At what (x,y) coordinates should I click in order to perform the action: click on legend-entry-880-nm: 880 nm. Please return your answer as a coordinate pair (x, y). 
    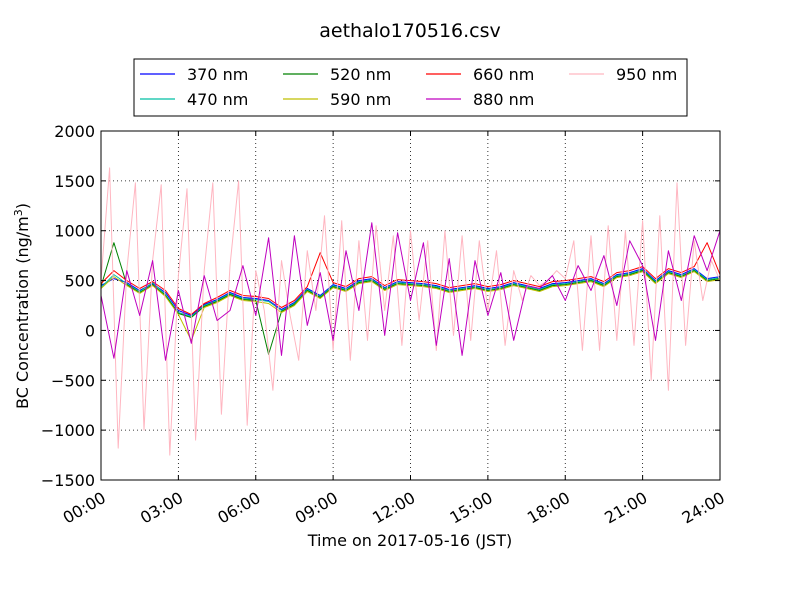
    Looking at the image, I should click on (480, 99).